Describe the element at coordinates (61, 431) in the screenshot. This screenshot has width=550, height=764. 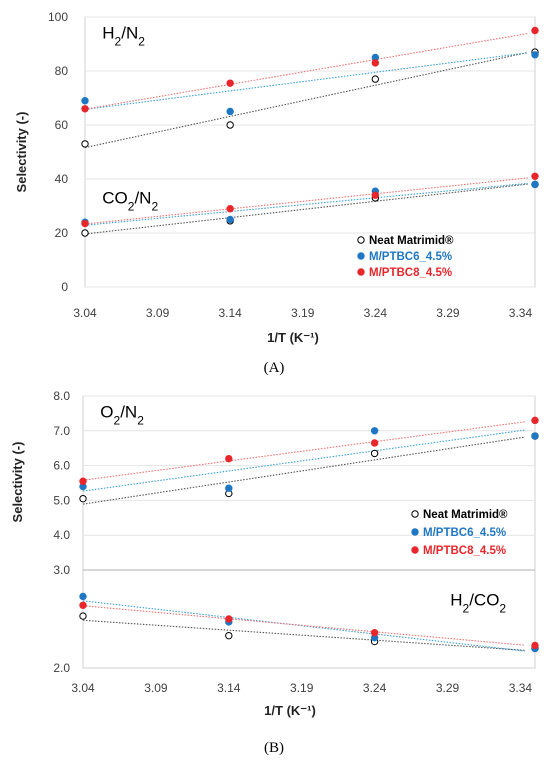
I see `y-tick-label: 7.0` at that location.